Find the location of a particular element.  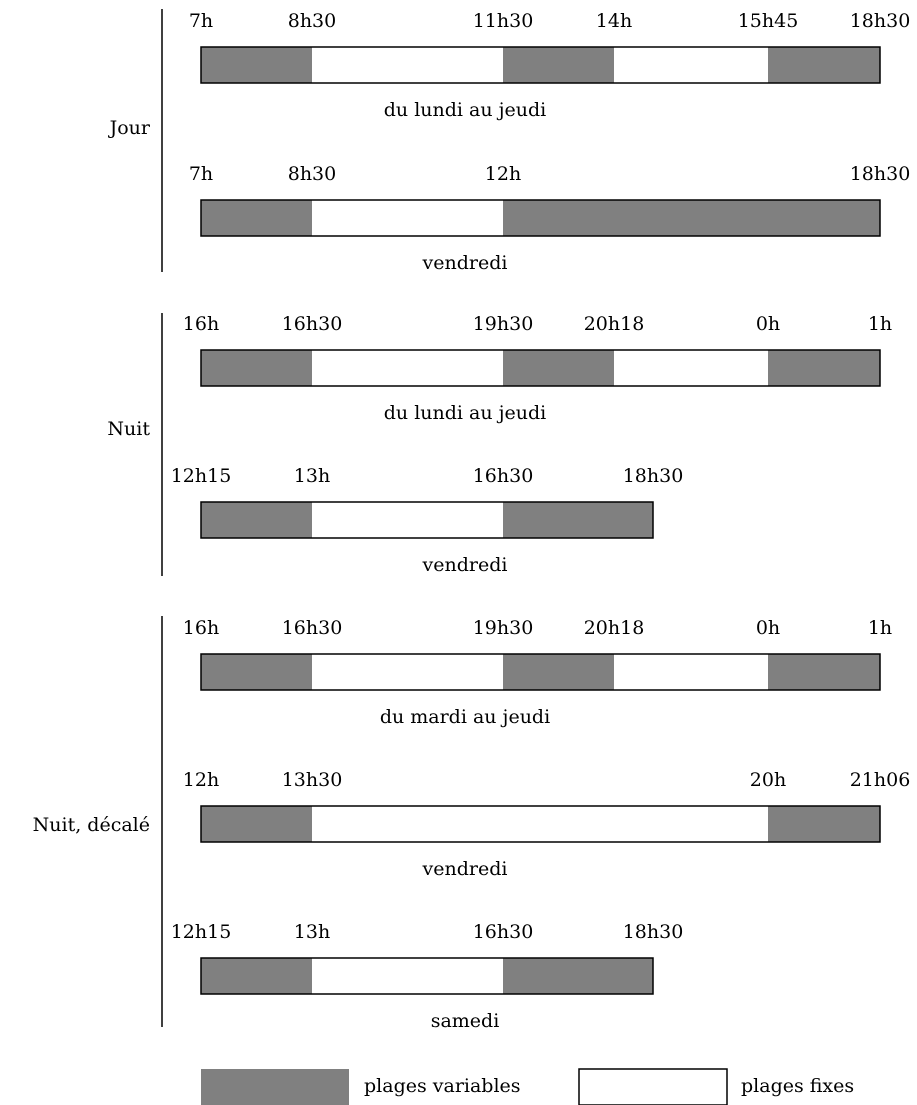

group-label: Nuit is located at coordinates (128, 429).